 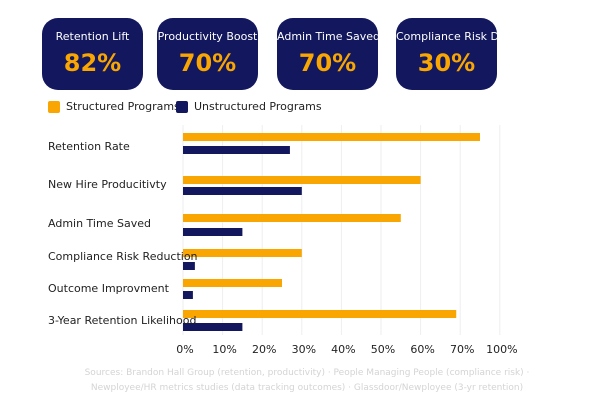 I want to click on x-tick-label: 0%, so click(x=185, y=349).